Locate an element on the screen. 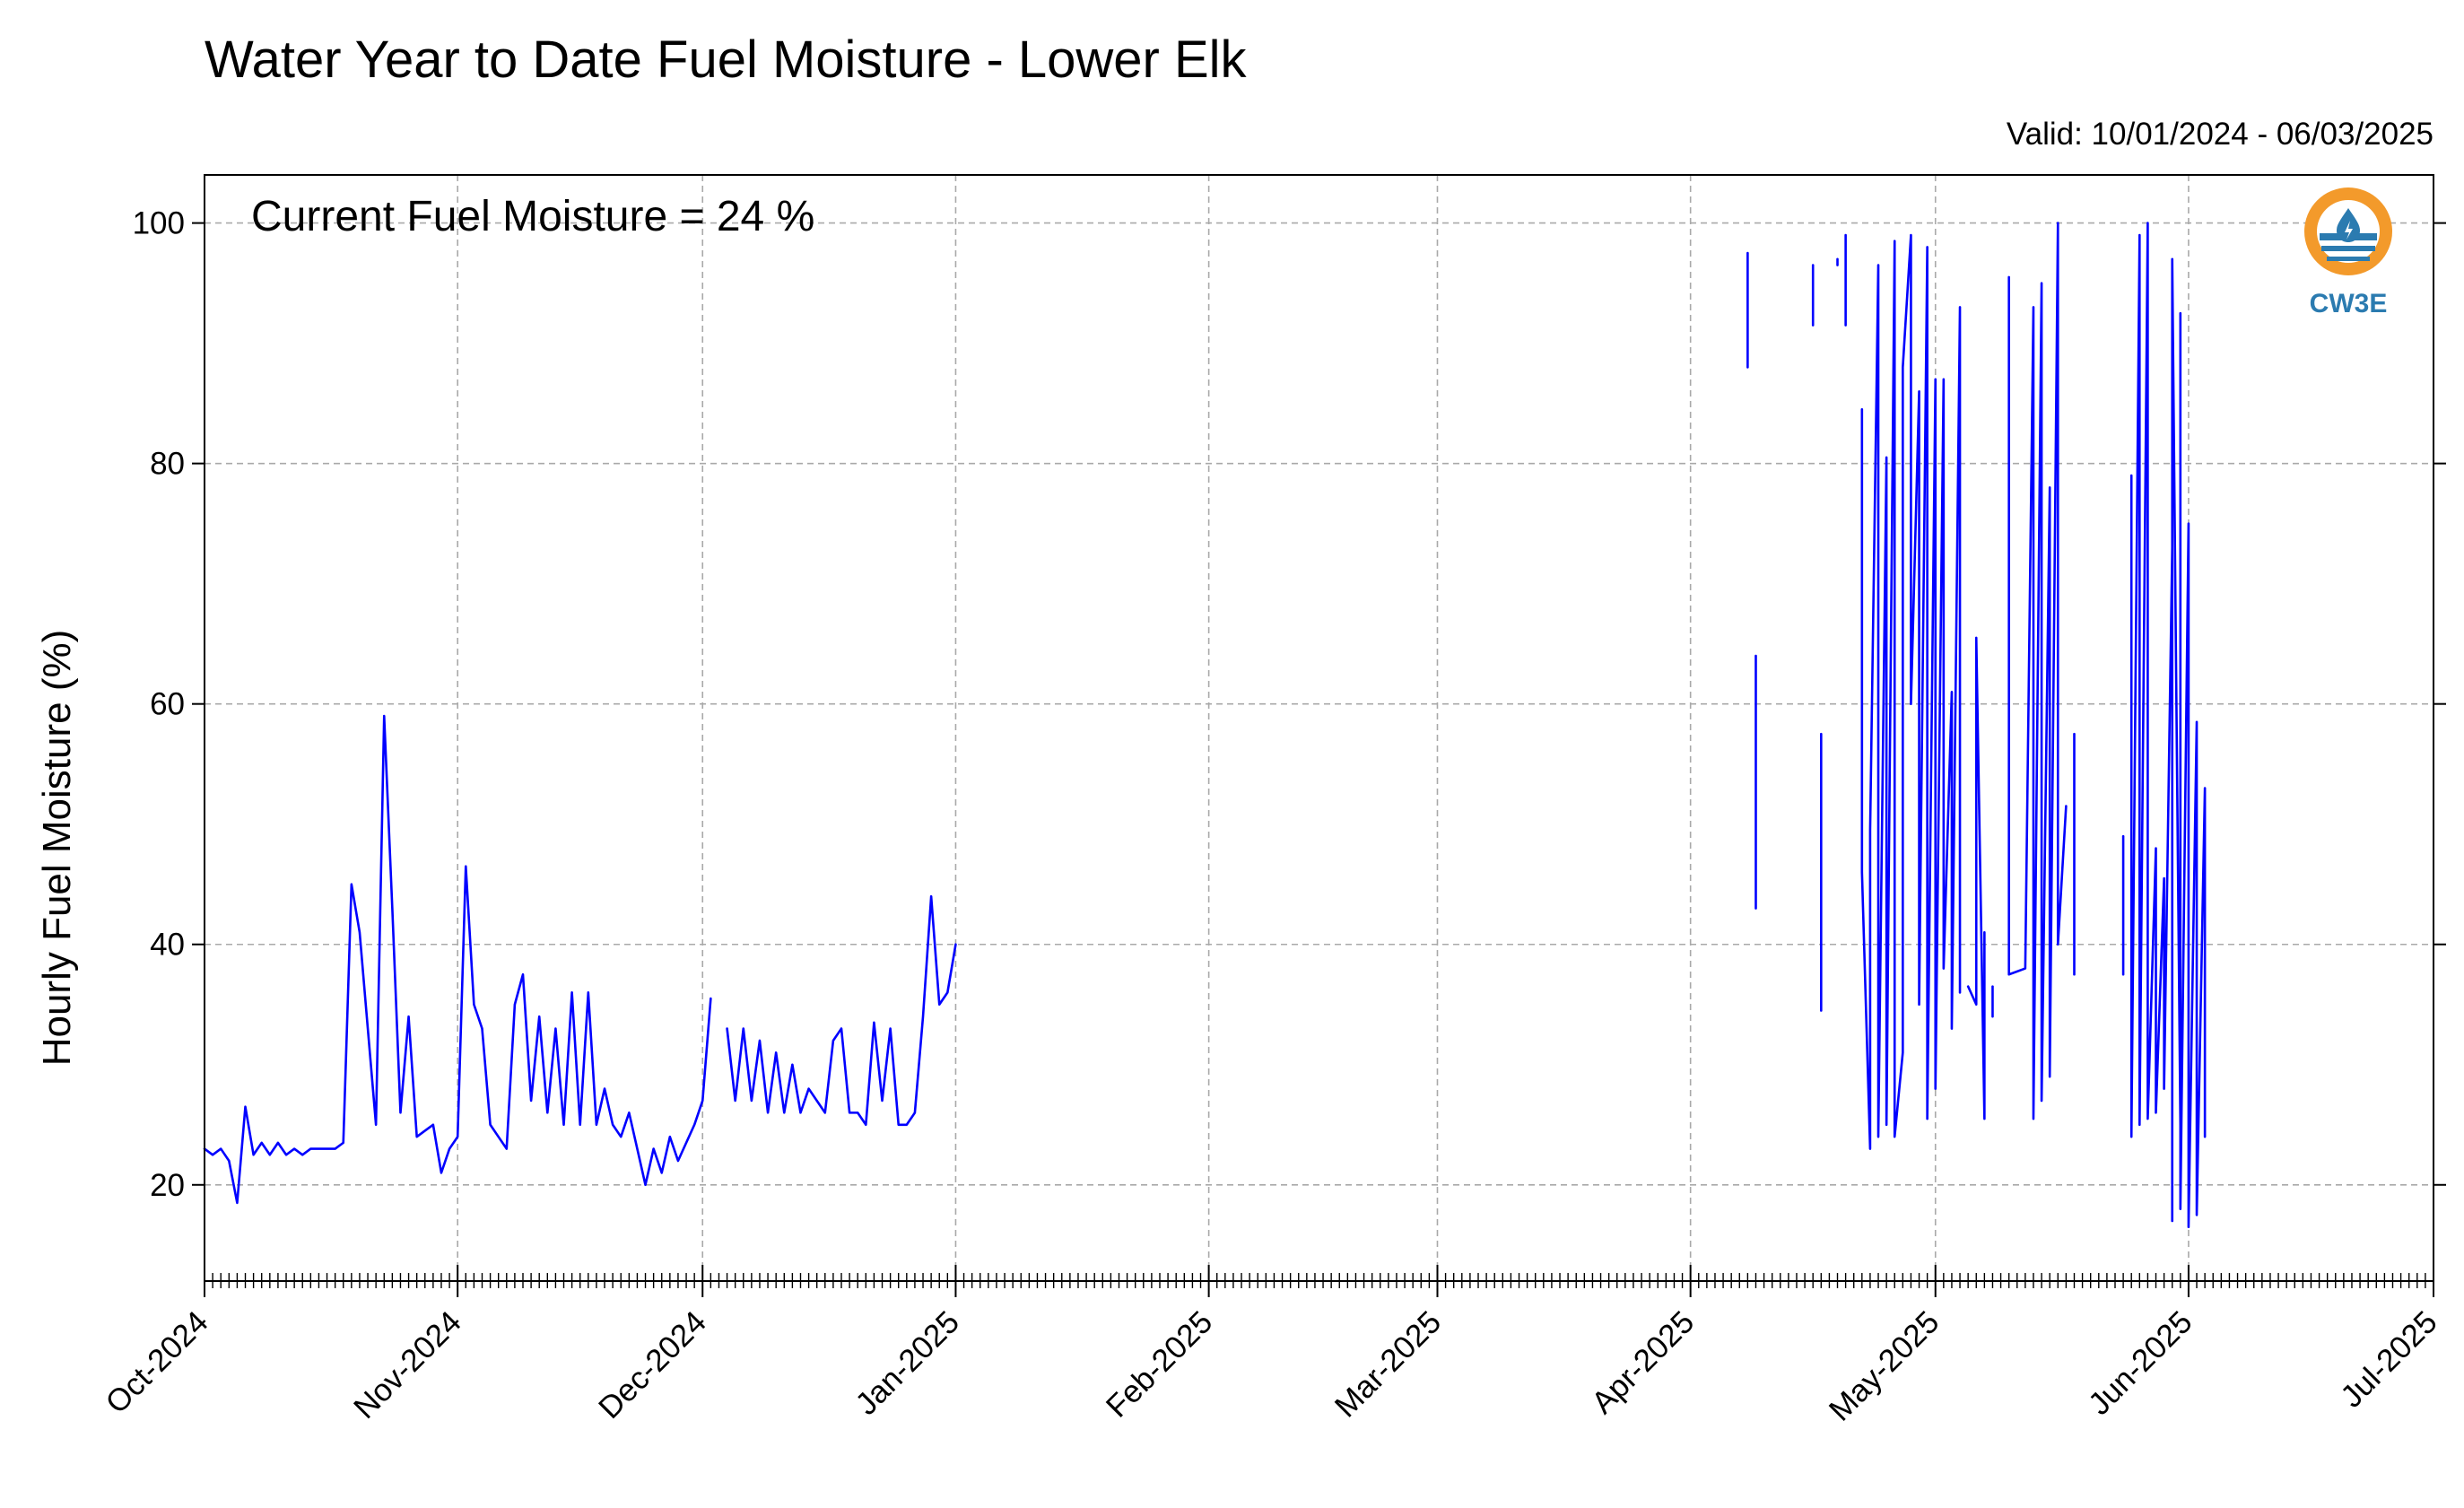  annotation-current-moisture: Current Fuel Moisture = 24 % is located at coordinates (532, 216).